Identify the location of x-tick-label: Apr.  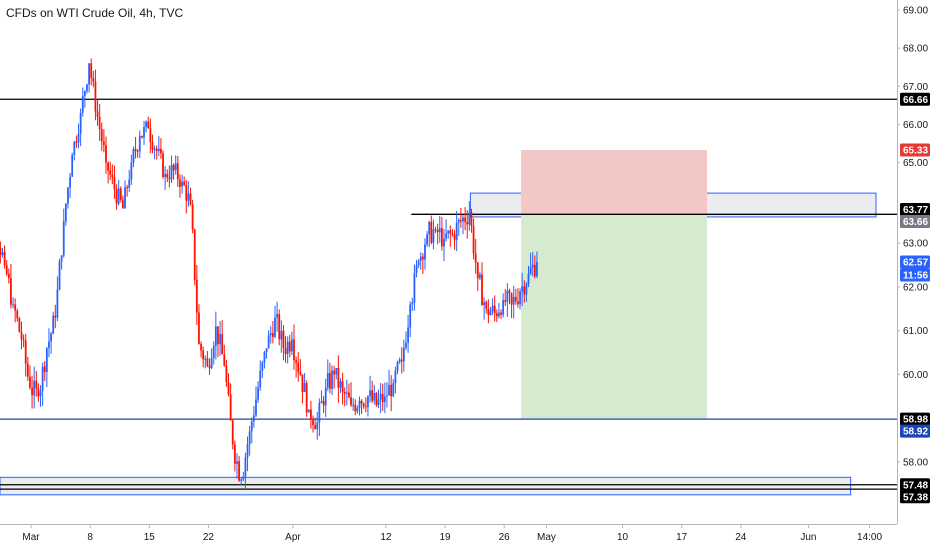
(293, 537).